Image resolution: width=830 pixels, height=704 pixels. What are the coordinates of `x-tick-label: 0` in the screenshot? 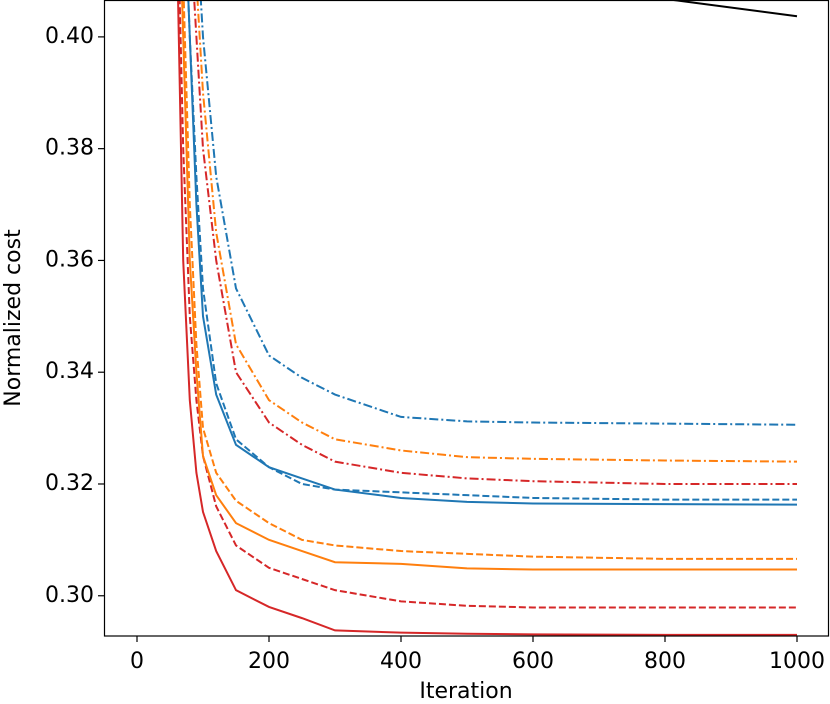 It's located at (137, 661).